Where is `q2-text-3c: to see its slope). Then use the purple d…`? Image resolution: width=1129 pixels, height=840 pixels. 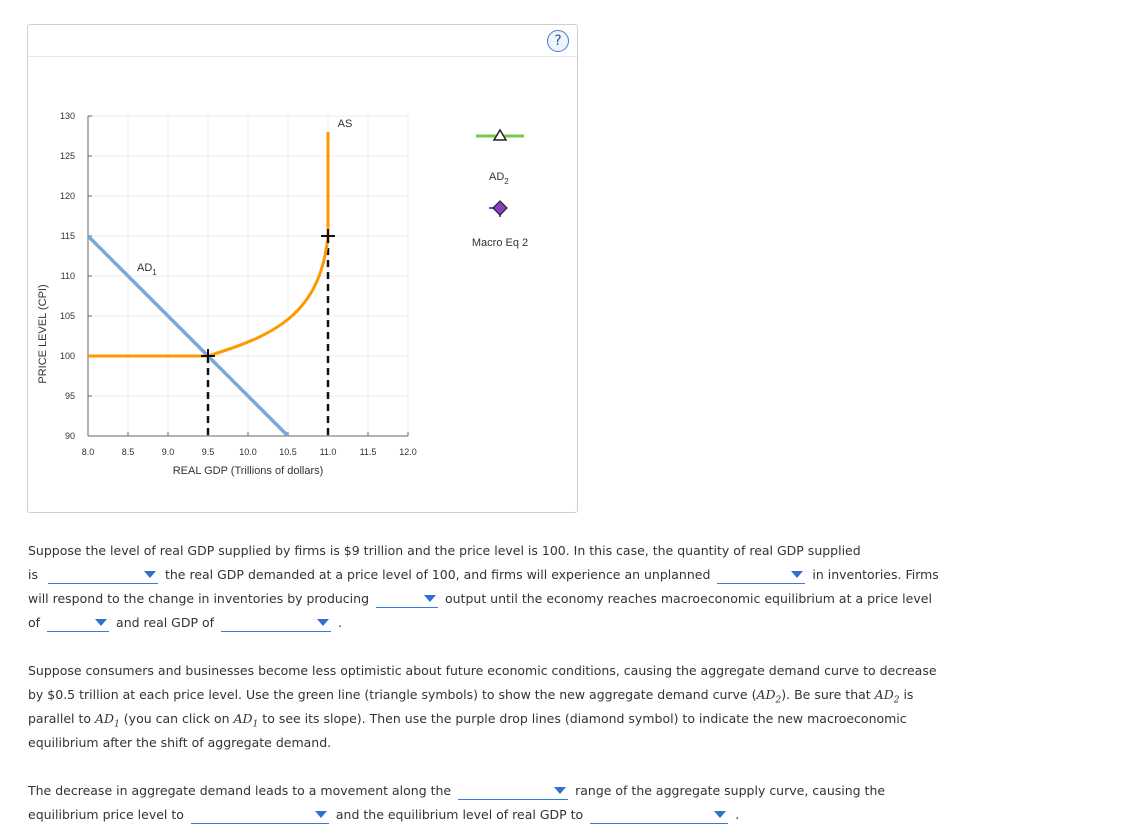 q2-text-3c: to see its slope). Then use the purple d… is located at coordinates (584, 718).